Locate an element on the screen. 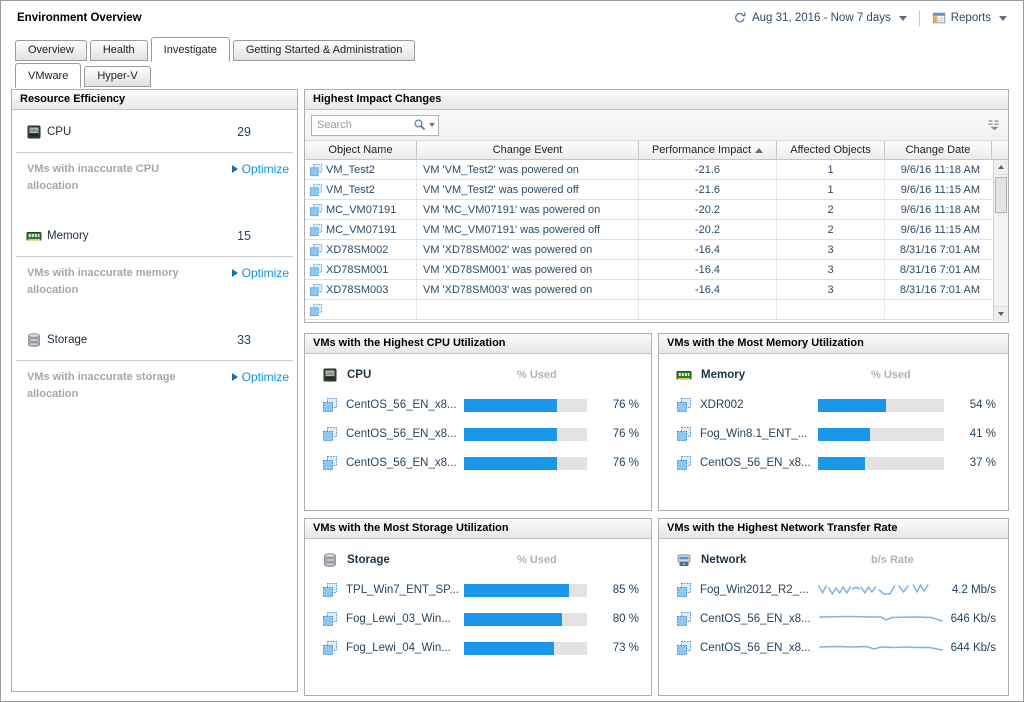 The width and height of the screenshot is (1024, 702). tab-vmware: VMware is located at coordinates (48, 75).